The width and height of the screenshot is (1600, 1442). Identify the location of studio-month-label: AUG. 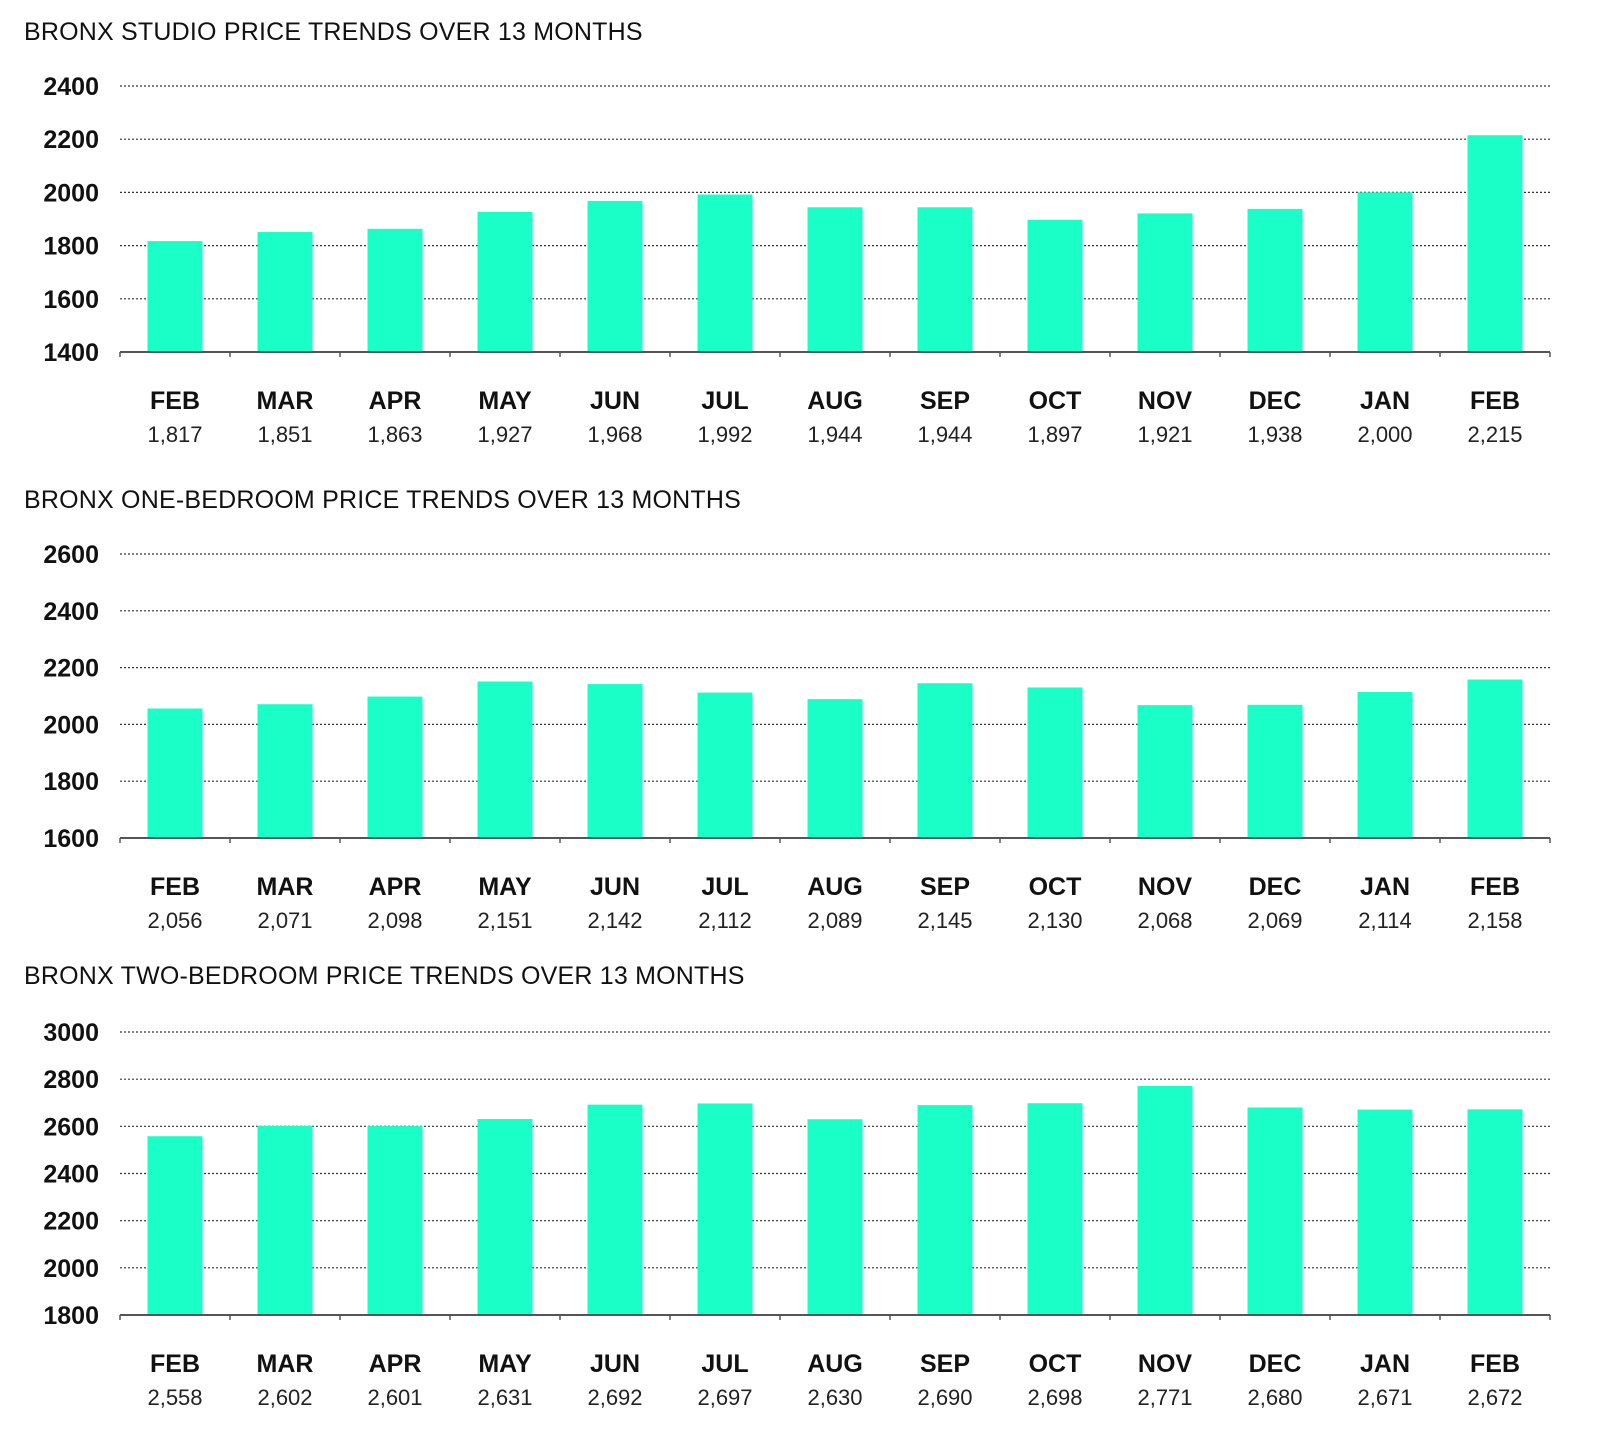
(835, 401).